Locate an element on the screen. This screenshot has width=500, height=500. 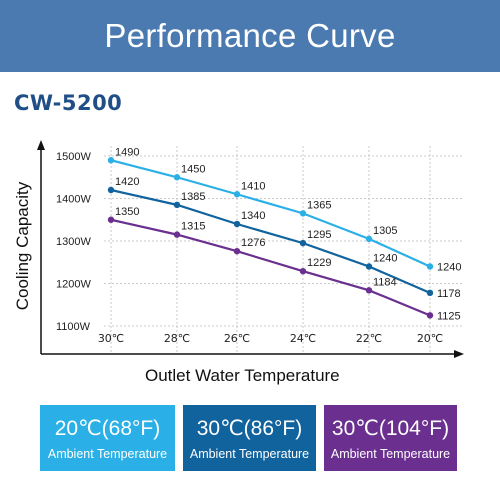
x-tick-label: 22℃ is located at coordinates (369, 338).